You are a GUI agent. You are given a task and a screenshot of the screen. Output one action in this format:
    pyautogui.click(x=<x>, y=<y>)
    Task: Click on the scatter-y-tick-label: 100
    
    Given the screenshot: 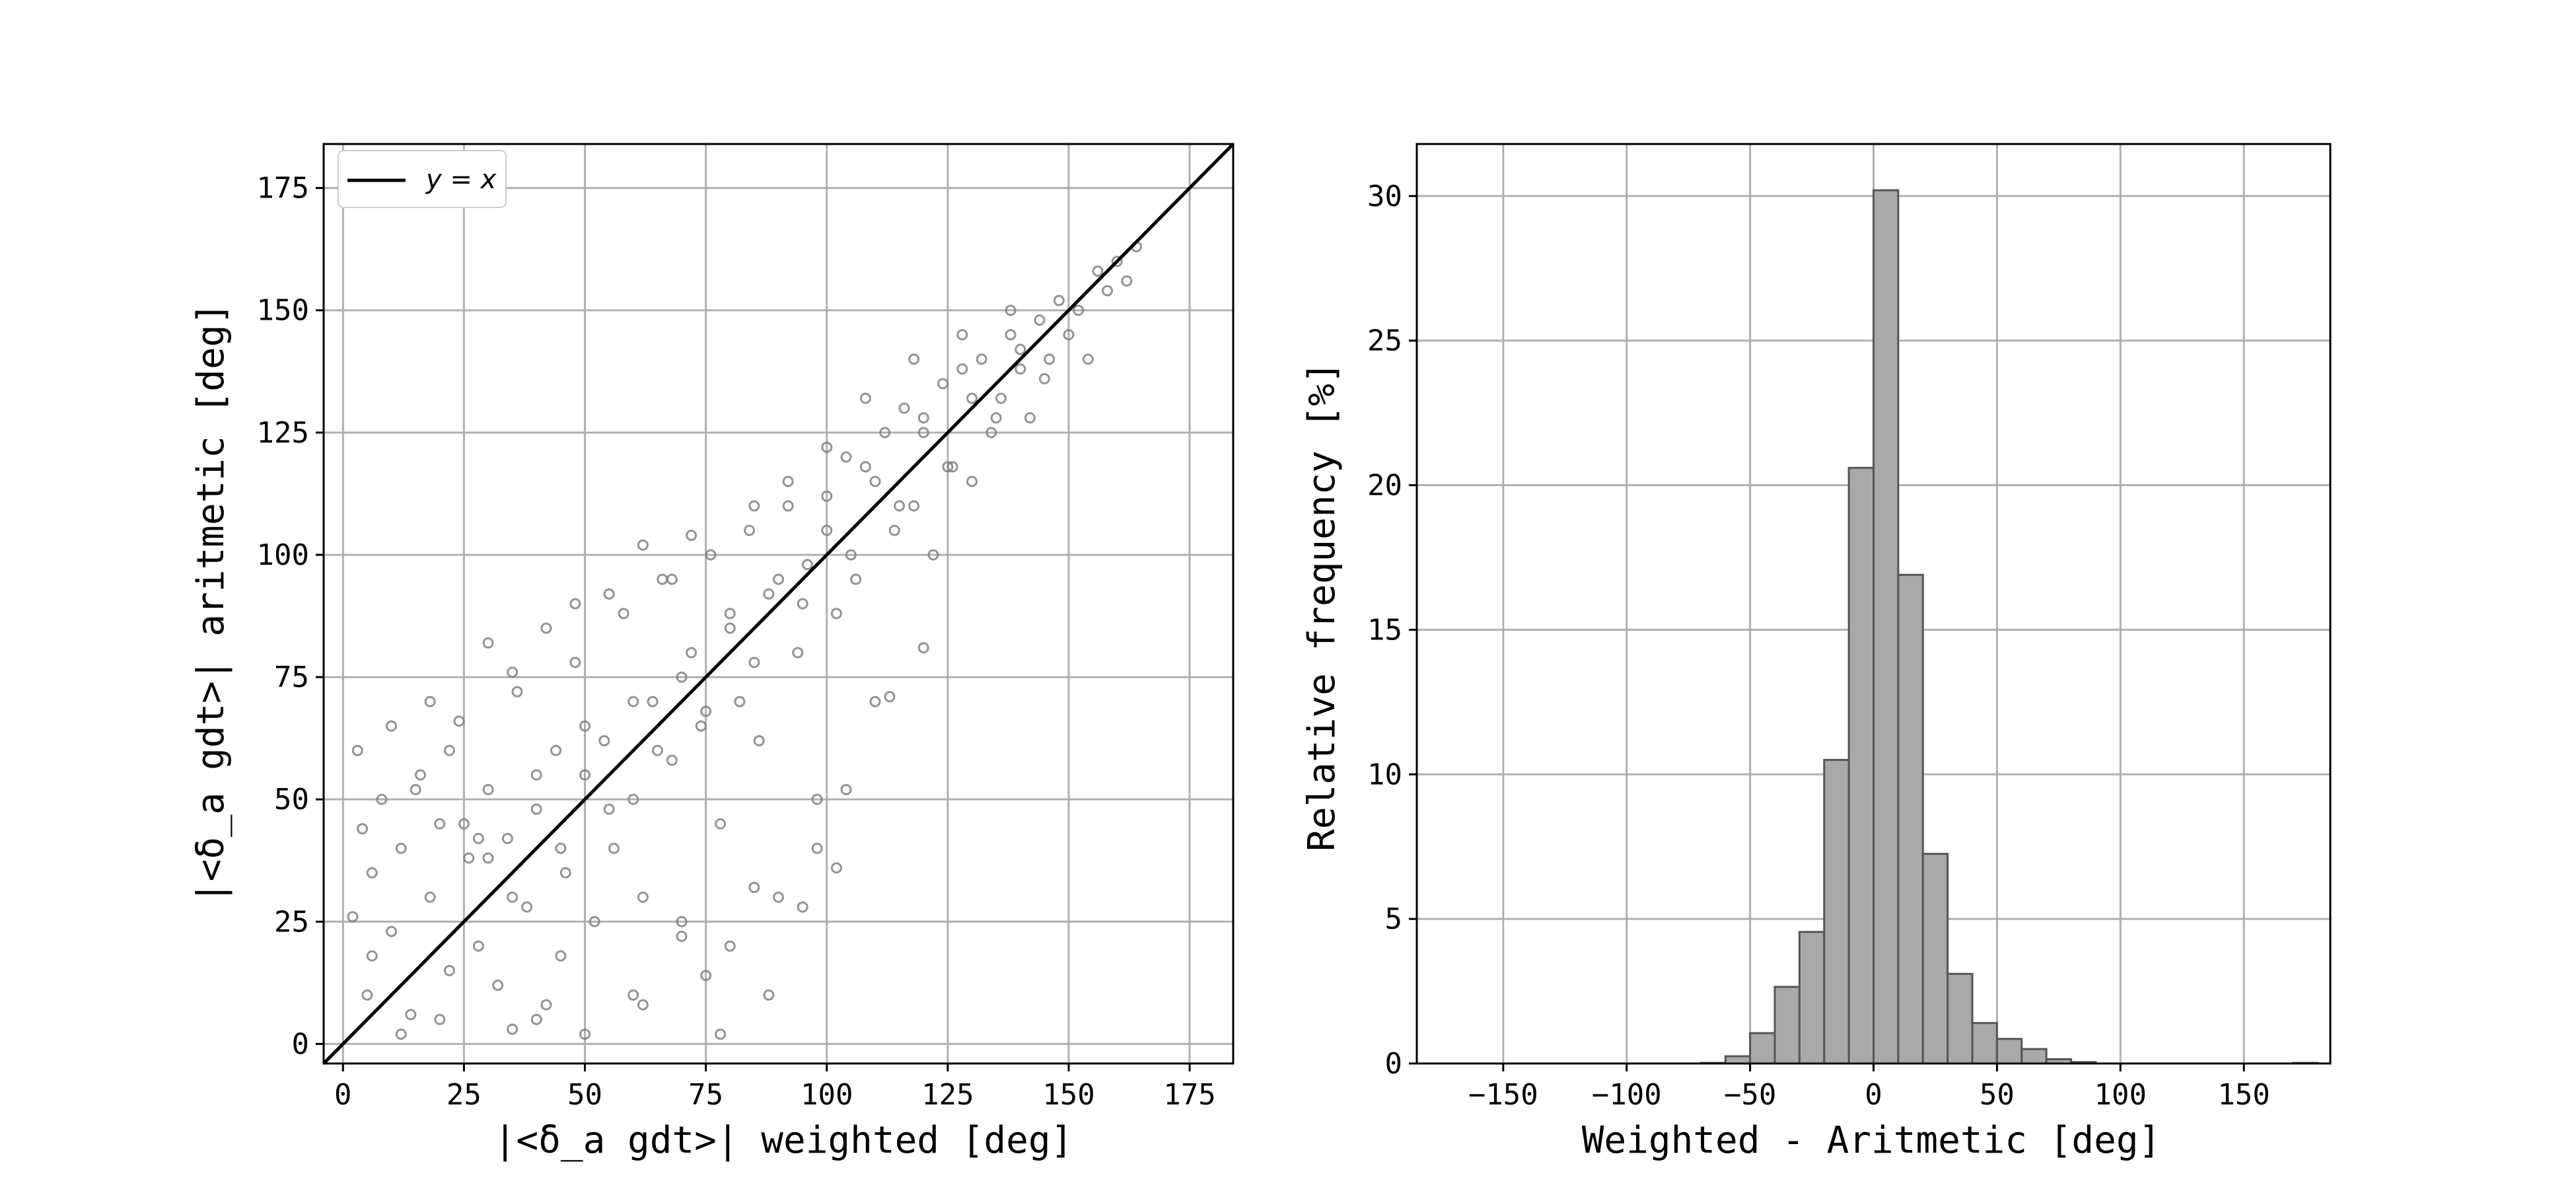 What is the action you would take?
    pyautogui.click(x=283, y=555)
    